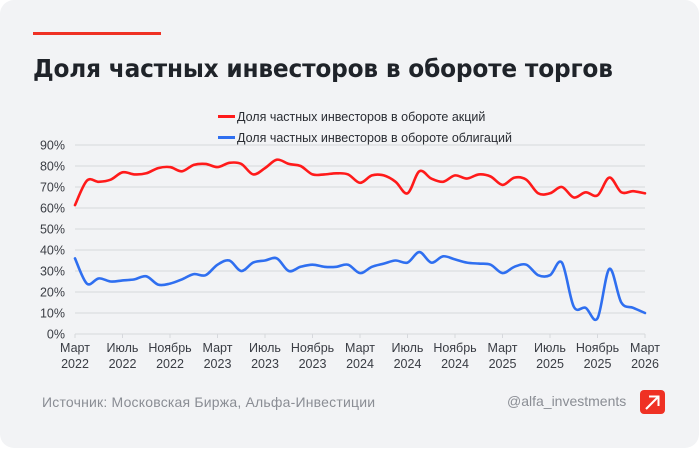 The width and height of the screenshot is (700, 449). Describe the element at coordinates (52, 209) in the screenshot. I see `y-tick-label: 60%` at that location.